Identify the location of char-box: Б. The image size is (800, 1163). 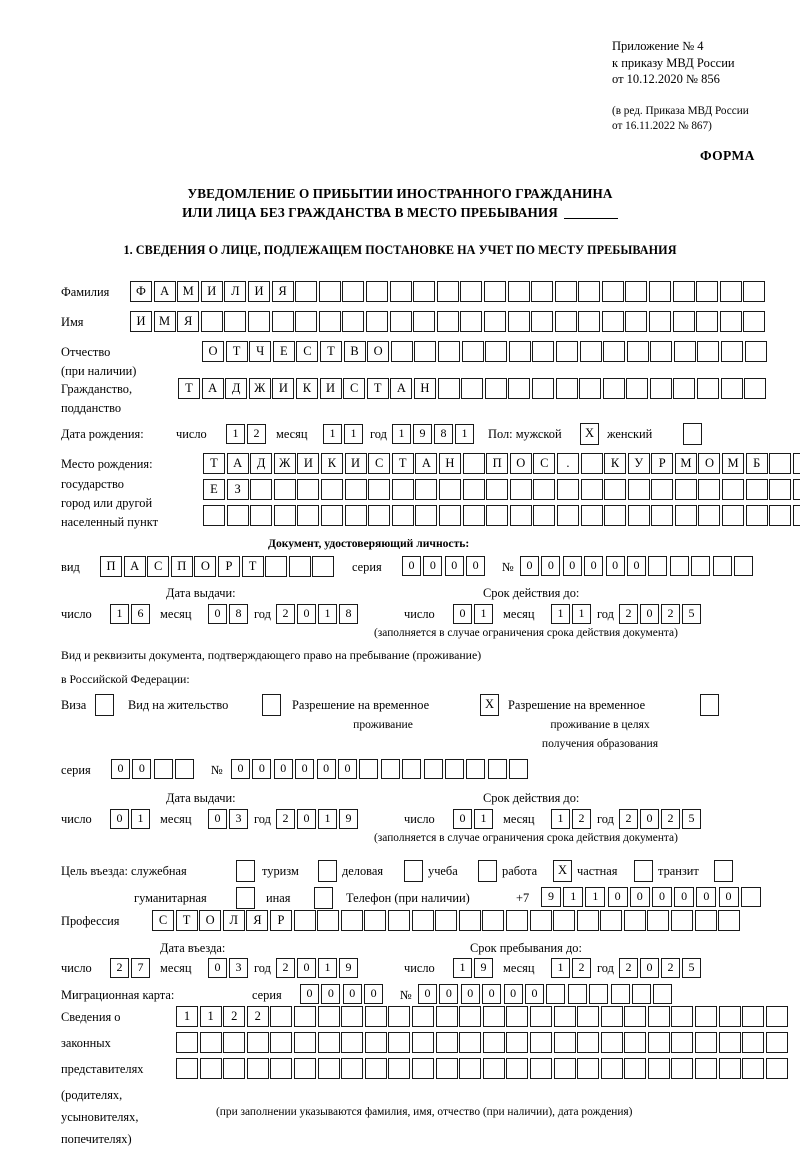
(756, 463).